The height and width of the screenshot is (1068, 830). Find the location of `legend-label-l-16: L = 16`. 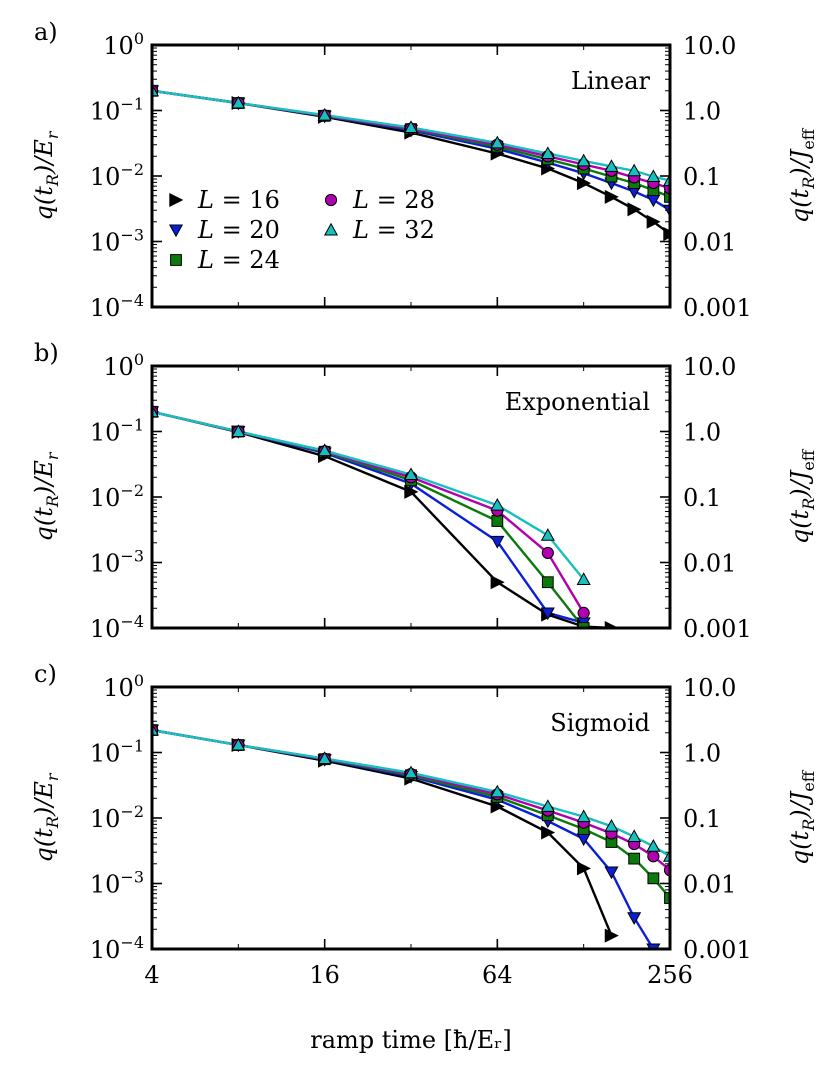

legend-label-l-16: L = 16 is located at coordinates (238, 200).